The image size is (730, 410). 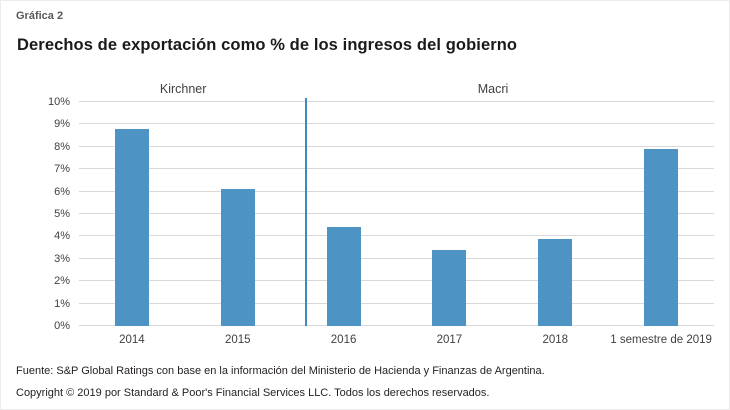 I want to click on era-divider-line, so click(x=306, y=212).